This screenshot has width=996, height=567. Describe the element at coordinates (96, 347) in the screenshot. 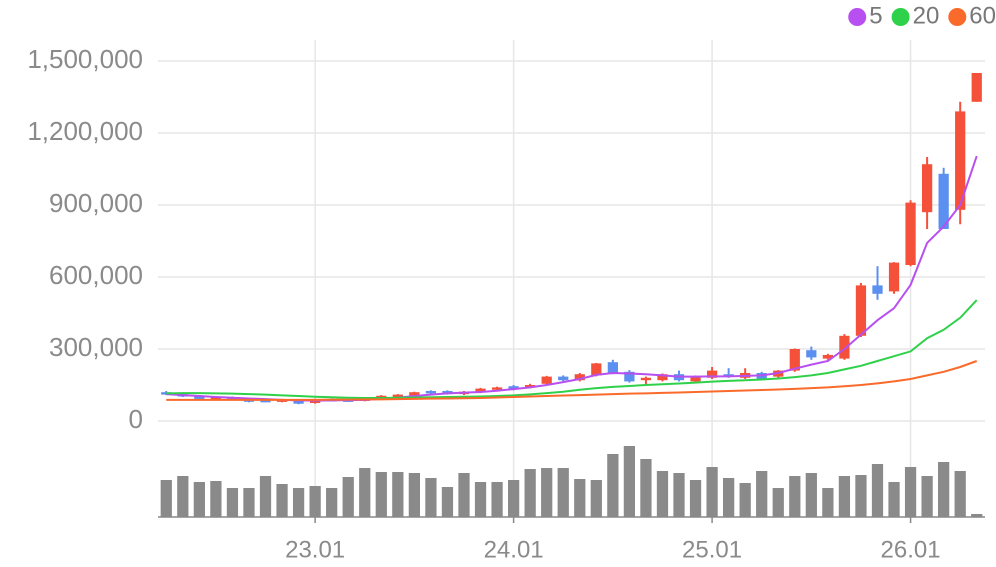

I see `y-tick-label: 300,000` at that location.